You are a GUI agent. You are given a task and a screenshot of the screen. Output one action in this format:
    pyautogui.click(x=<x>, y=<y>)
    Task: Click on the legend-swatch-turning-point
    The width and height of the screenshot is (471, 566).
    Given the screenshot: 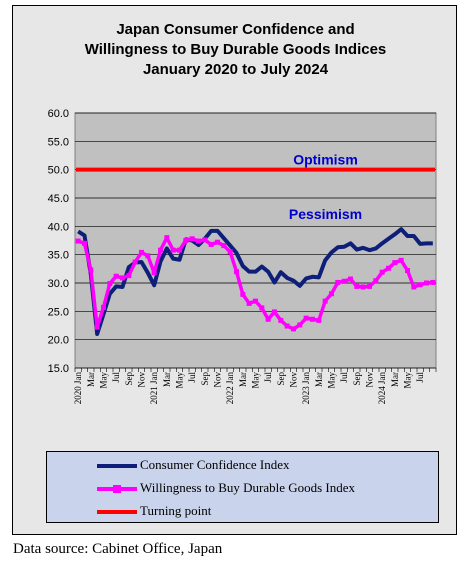 What is the action you would take?
    pyautogui.click(x=117, y=512)
    